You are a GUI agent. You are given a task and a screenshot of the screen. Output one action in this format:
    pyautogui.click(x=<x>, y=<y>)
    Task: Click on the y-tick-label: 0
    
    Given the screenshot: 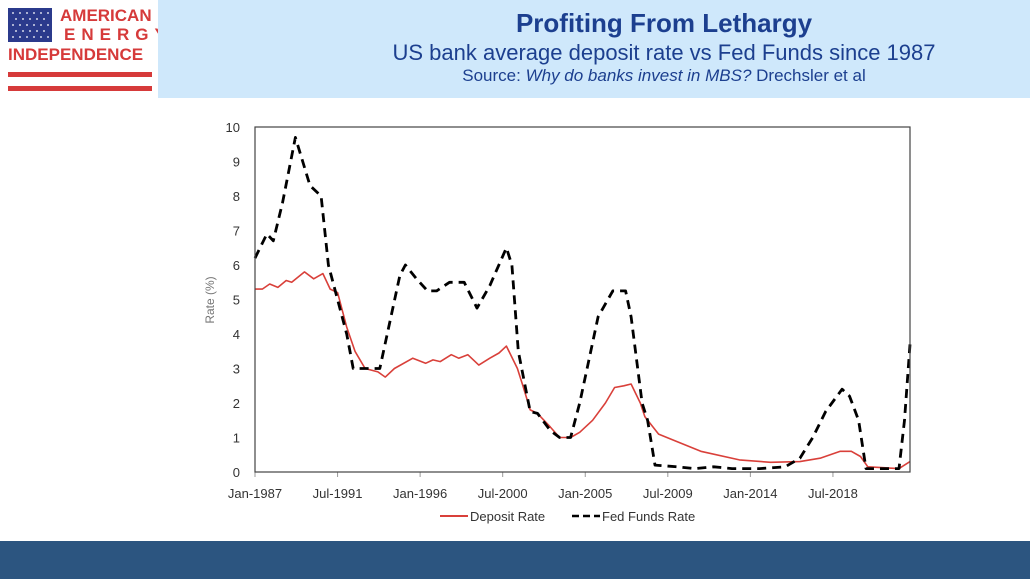 What is the action you would take?
    pyautogui.click(x=236, y=472)
    